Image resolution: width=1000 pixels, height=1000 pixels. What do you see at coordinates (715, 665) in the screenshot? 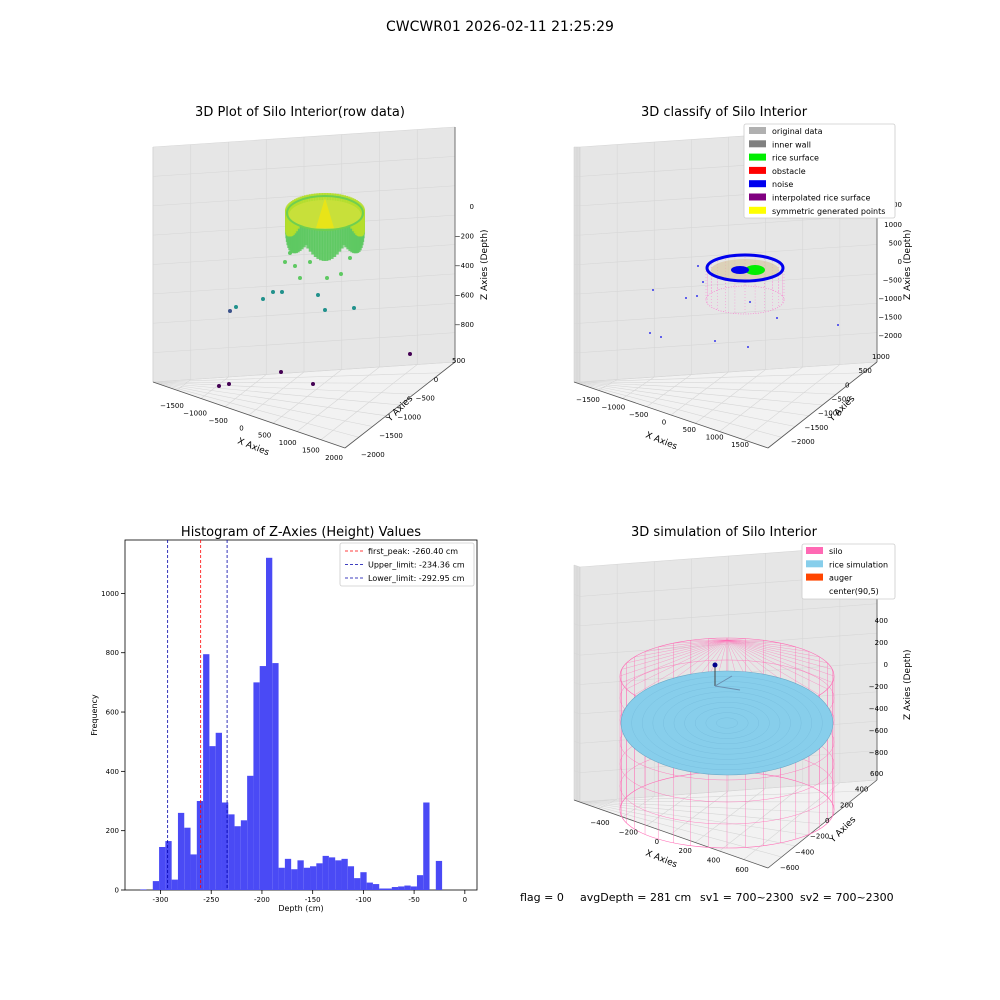
I see `center-marker` at bounding box center [715, 665].